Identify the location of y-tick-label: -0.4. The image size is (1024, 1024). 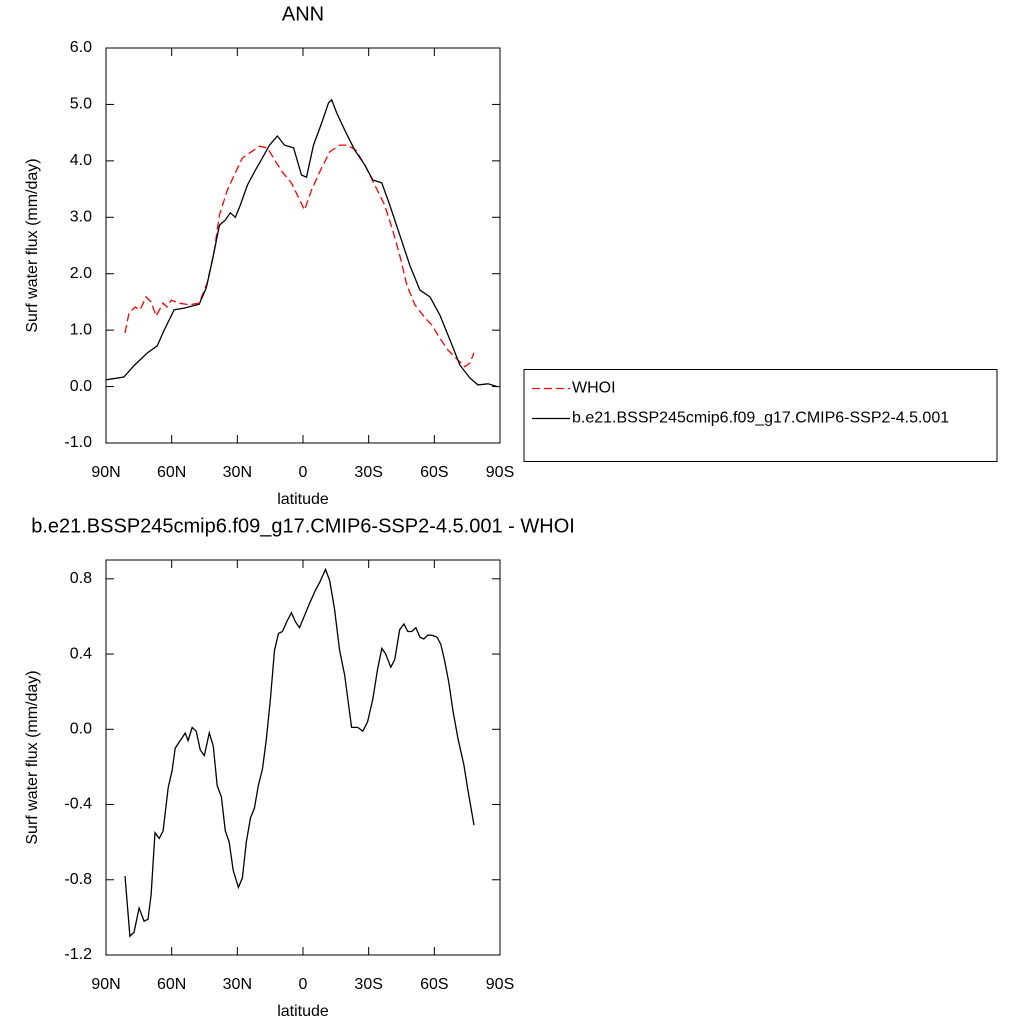
(78, 804).